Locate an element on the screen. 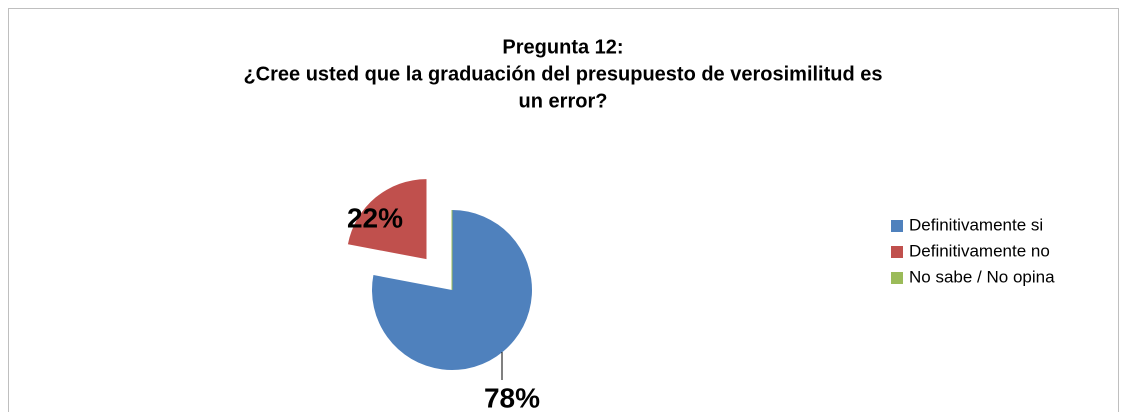 This screenshot has width=1126, height=412. legend-label: Definitivamente si is located at coordinates (976, 224).